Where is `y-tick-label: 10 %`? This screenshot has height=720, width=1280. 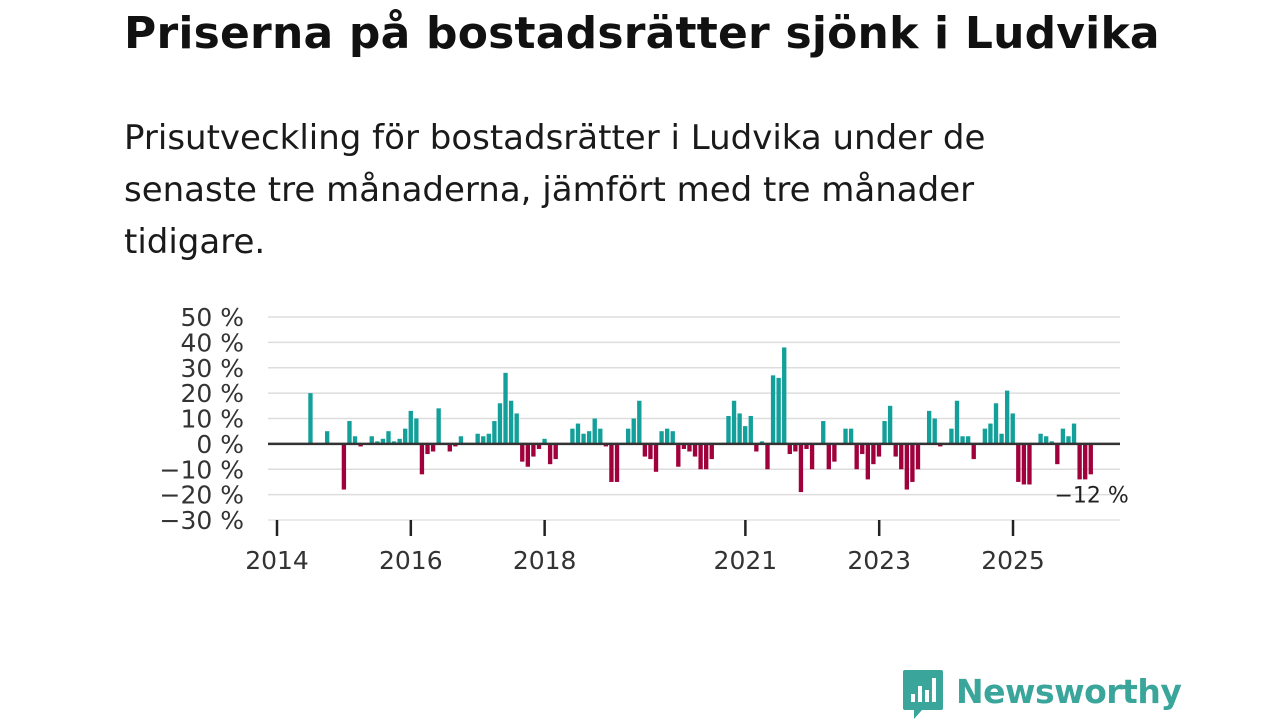 y-tick-label: 10 % is located at coordinates (212, 419).